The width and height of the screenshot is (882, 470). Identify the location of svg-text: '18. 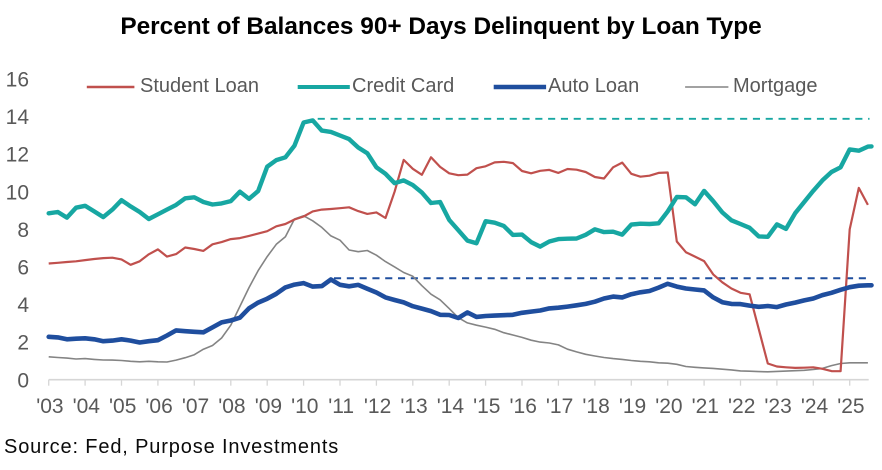
(595, 406).